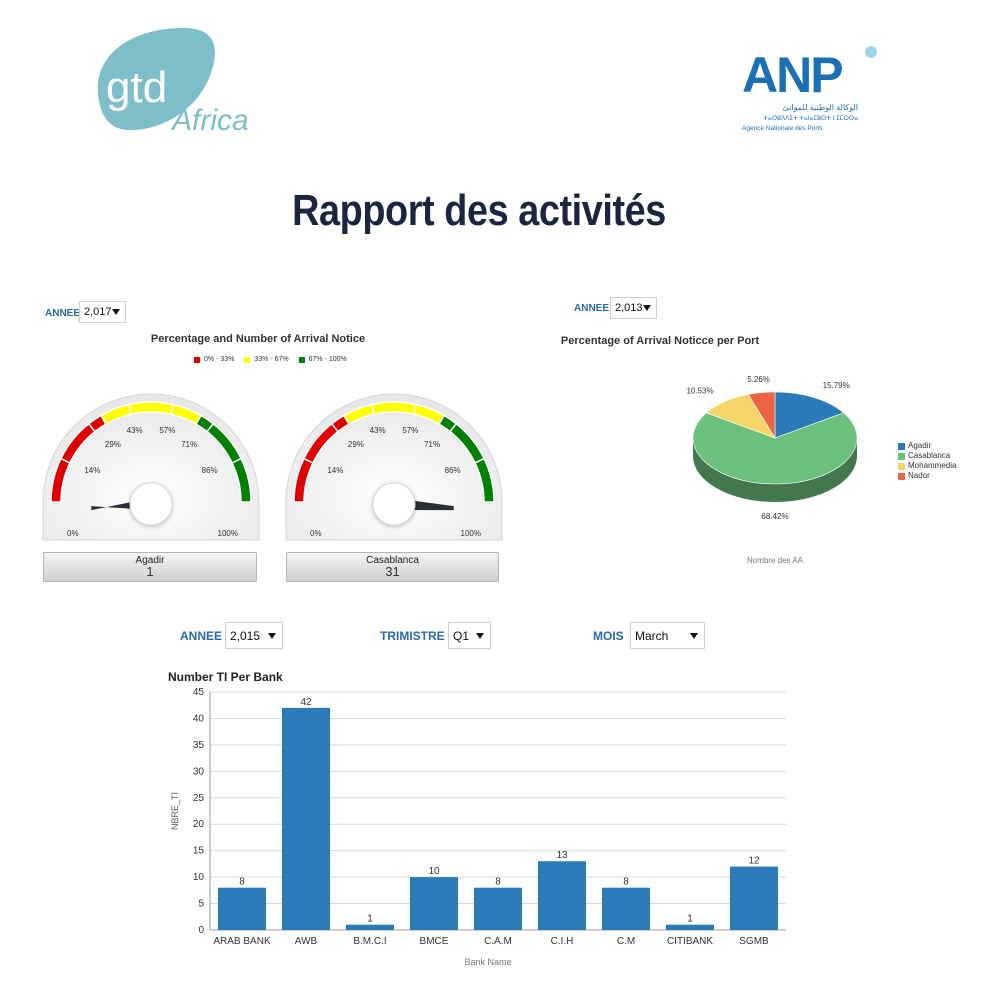 Image resolution: width=985 pixels, height=985 pixels. I want to click on y-tick-label: 25, so click(199, 798).